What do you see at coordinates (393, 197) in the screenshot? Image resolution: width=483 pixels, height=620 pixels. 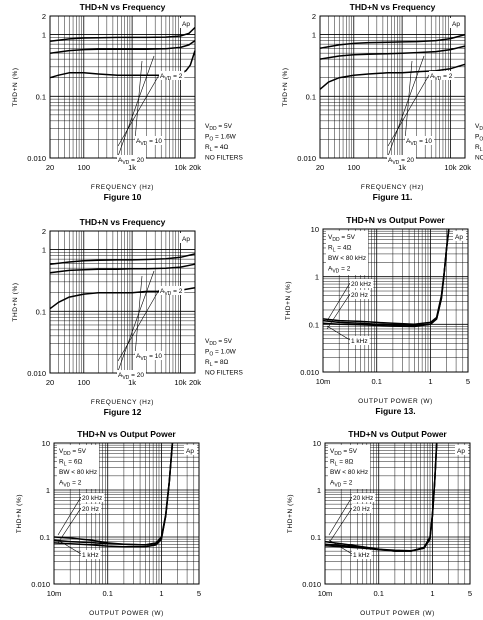 I see `figure-caption: Figure 11.` at bounding box center [393, 197].